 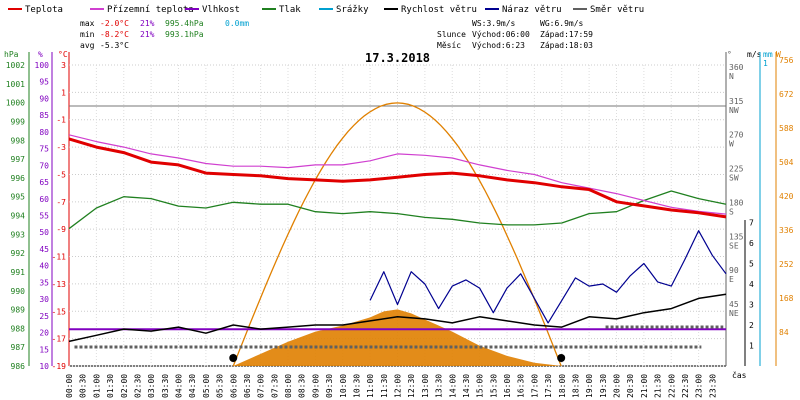 What do you see at coordinates (644, 386) in the screenshot?
I see `x-tick-label: 21:00` at bounding box center [644, 386].